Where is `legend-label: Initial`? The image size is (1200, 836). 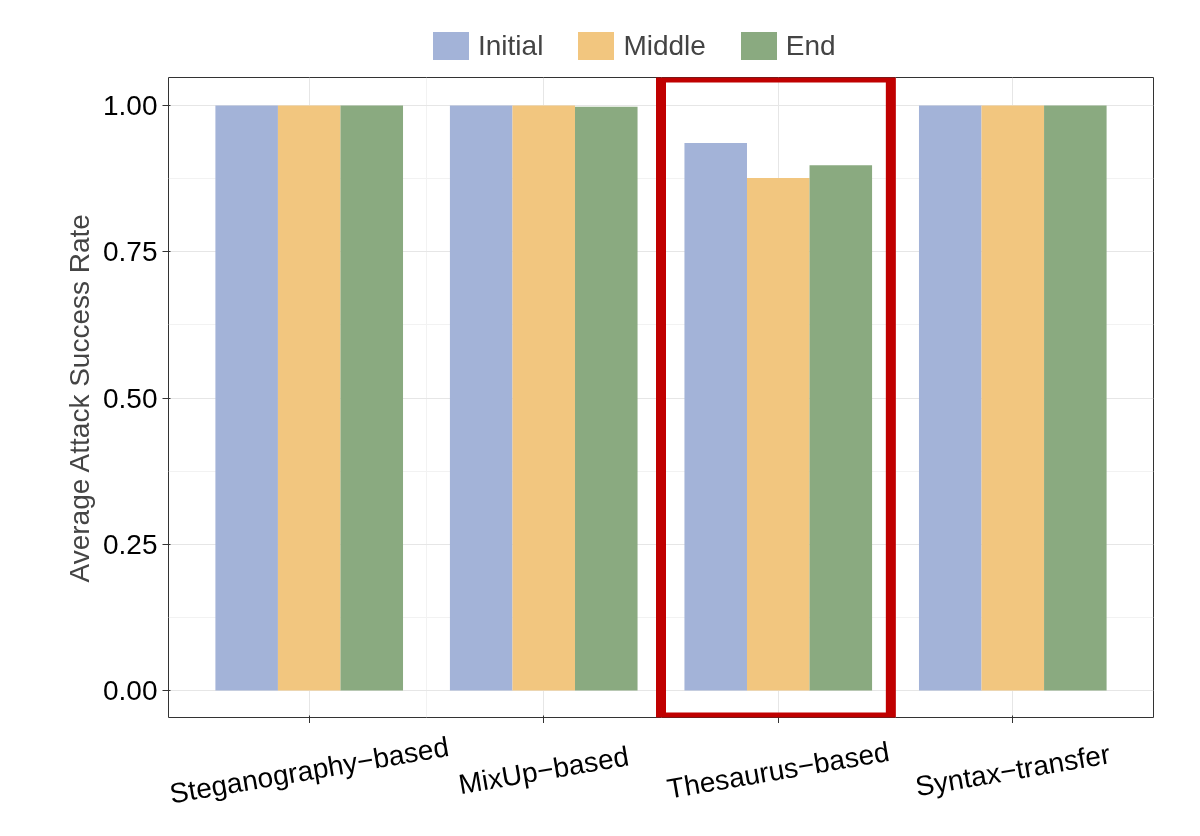
legend-label: Initial is located at coordinates (511, 45).